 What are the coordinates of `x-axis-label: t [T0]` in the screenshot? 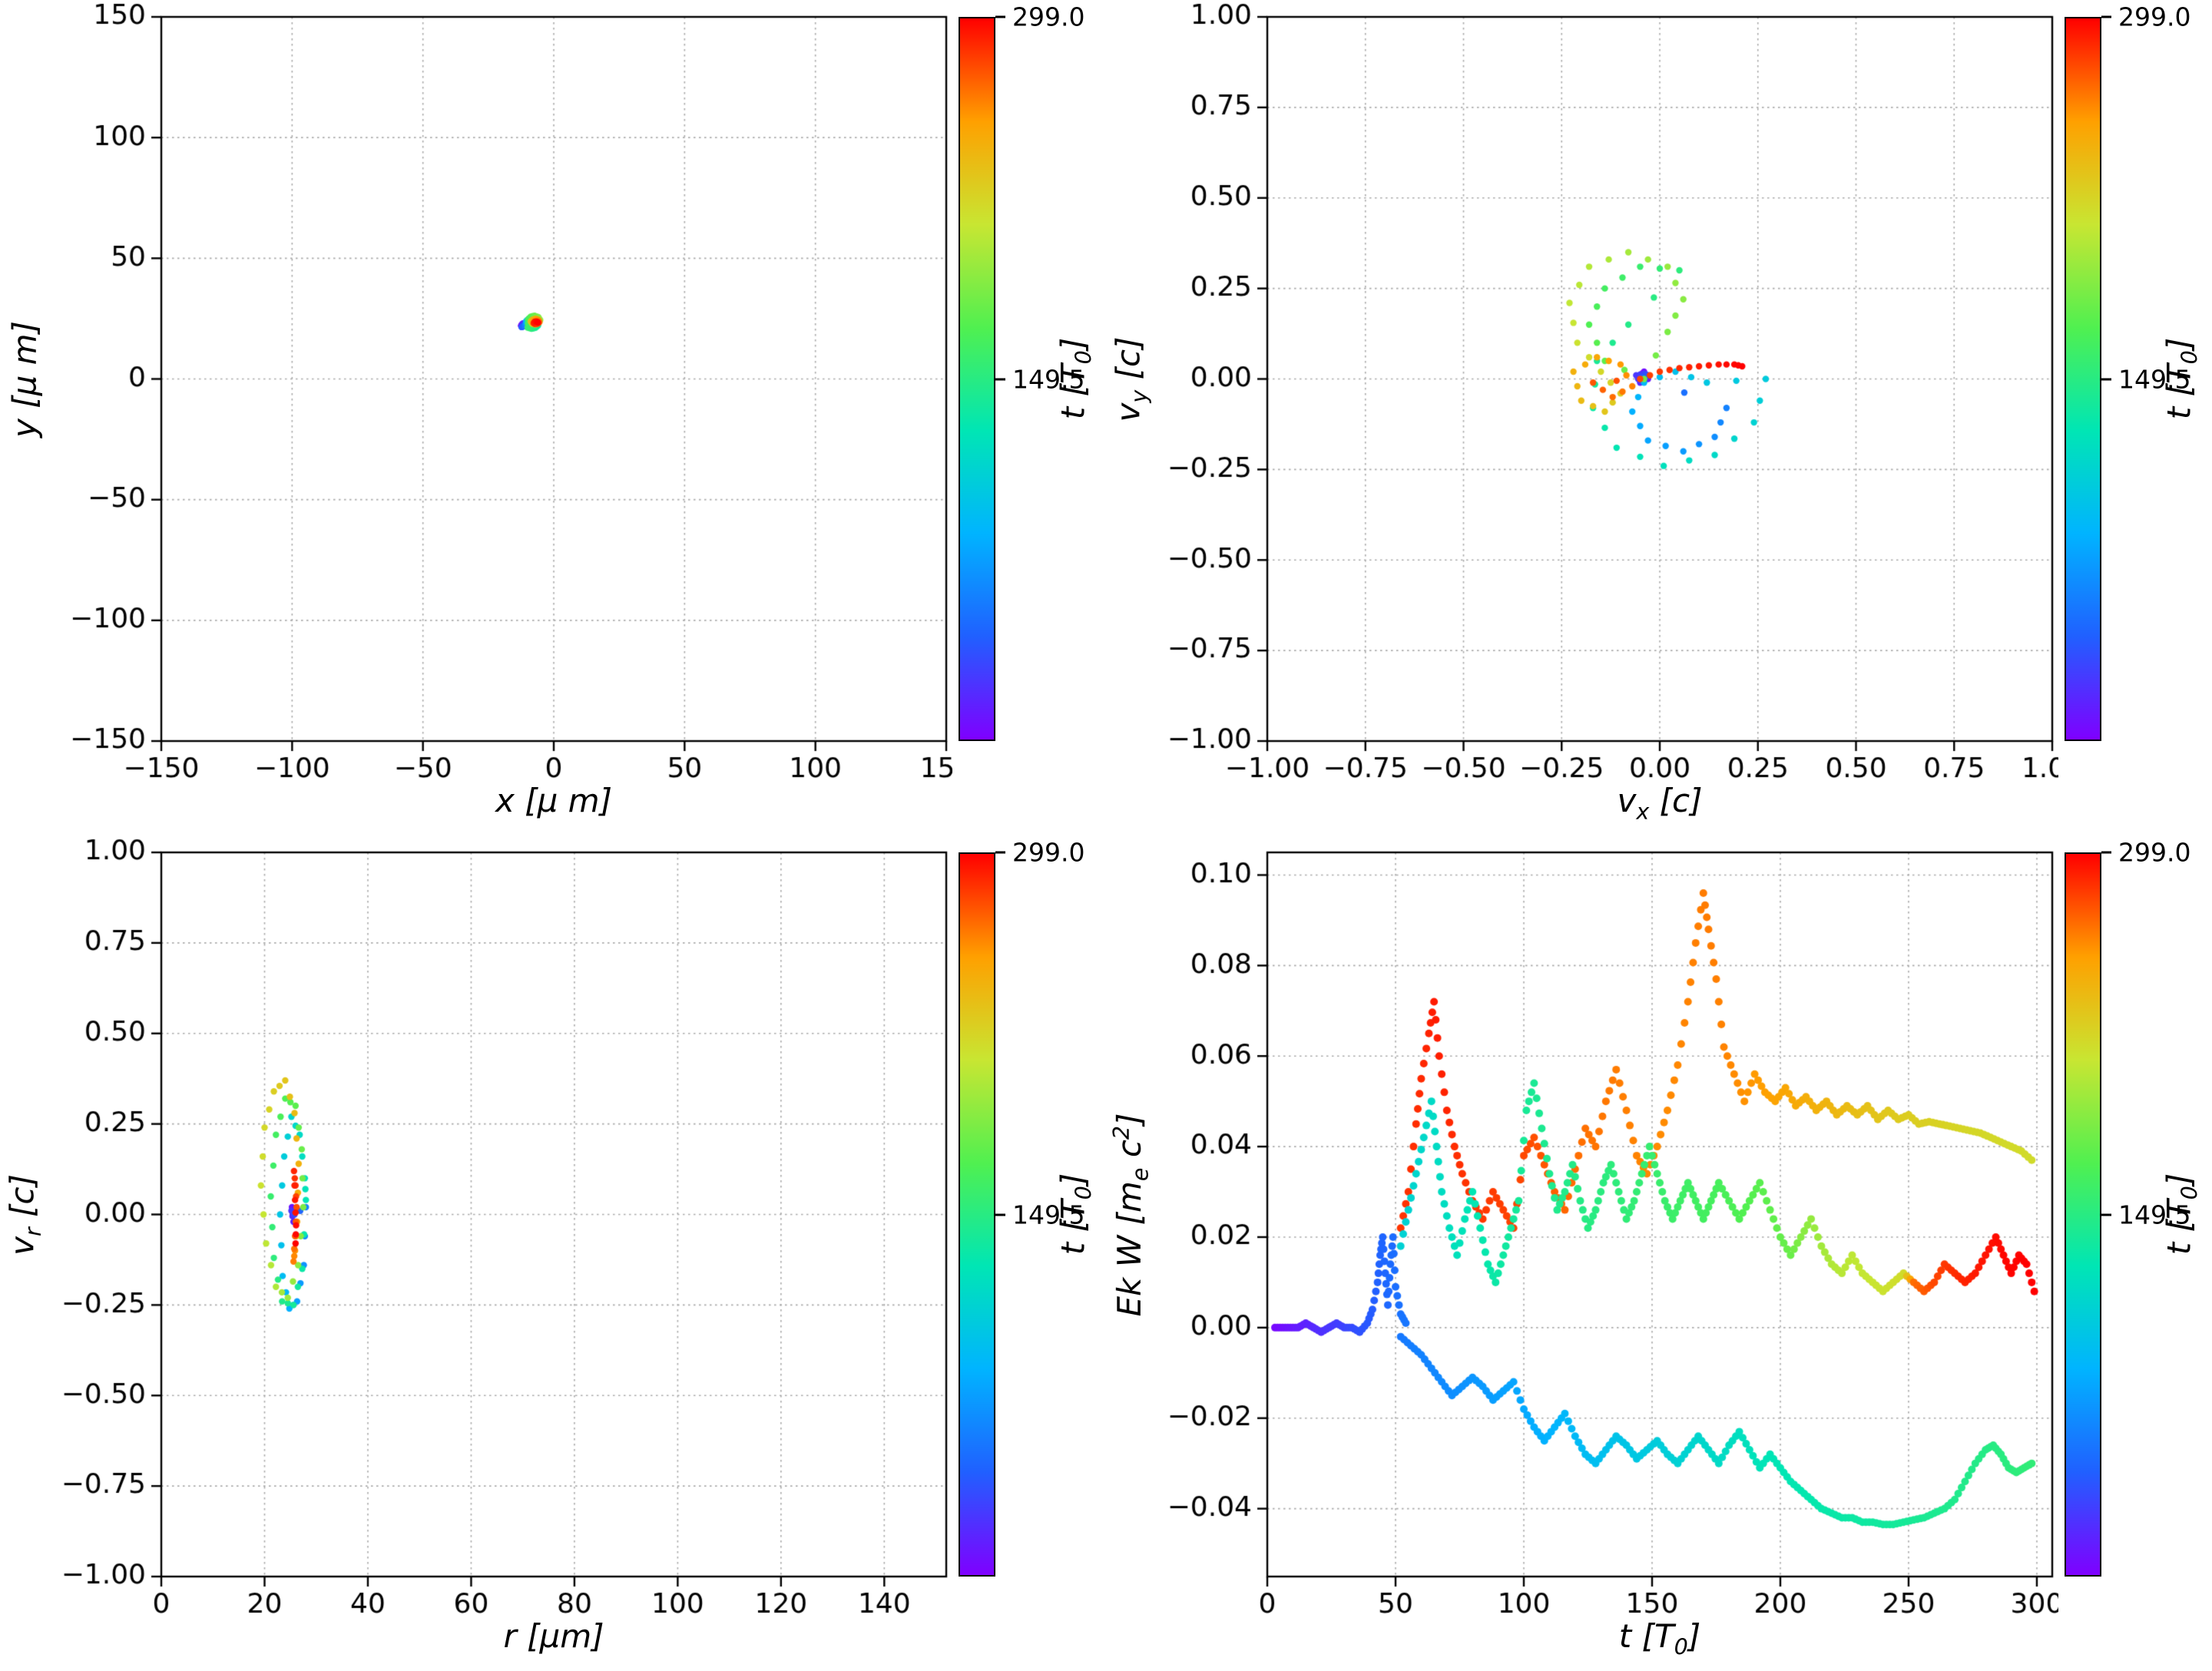 It's located at (1660, 1638).